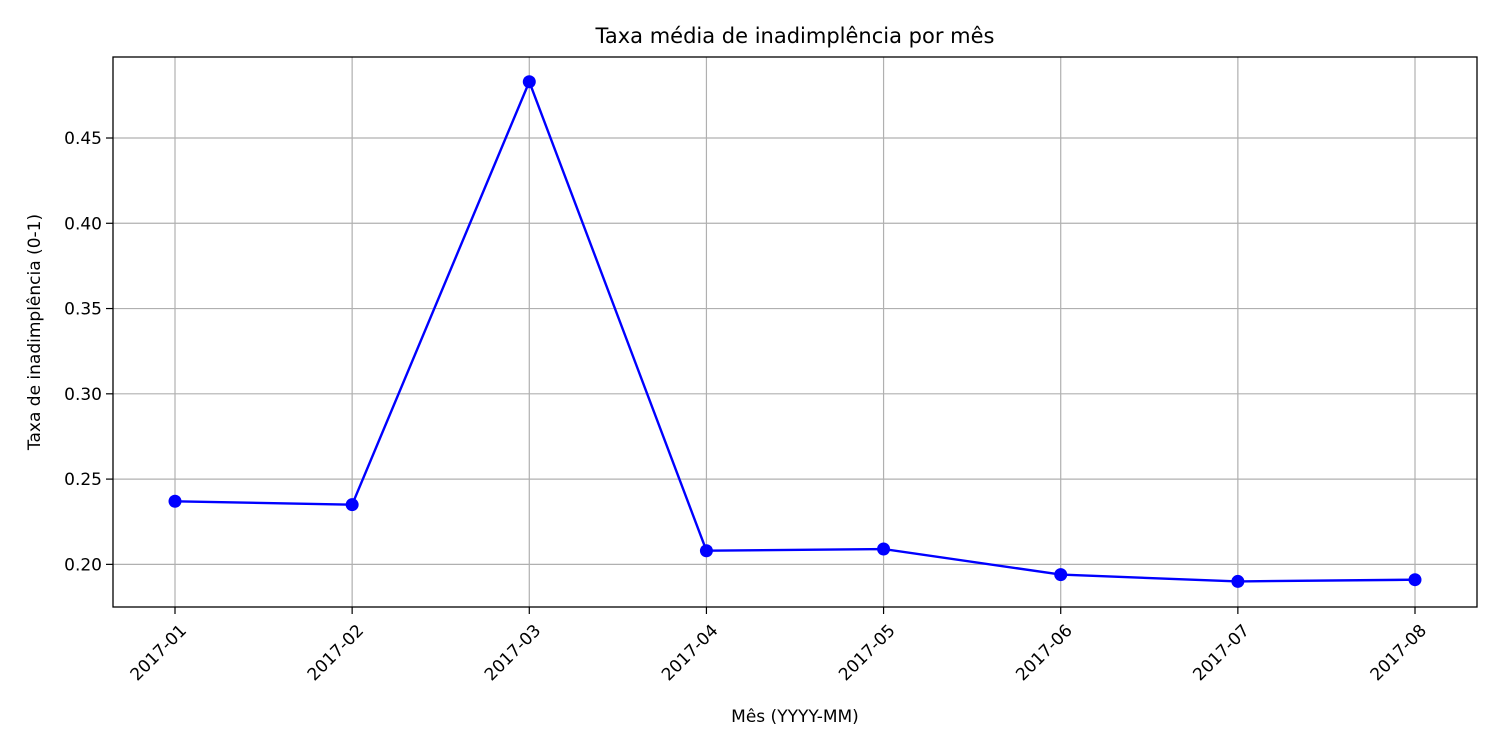 This screenshot has width=1500, height=750. I want to click on chart-title: Taxa média de inadimplência por mês, so click(795, 36).